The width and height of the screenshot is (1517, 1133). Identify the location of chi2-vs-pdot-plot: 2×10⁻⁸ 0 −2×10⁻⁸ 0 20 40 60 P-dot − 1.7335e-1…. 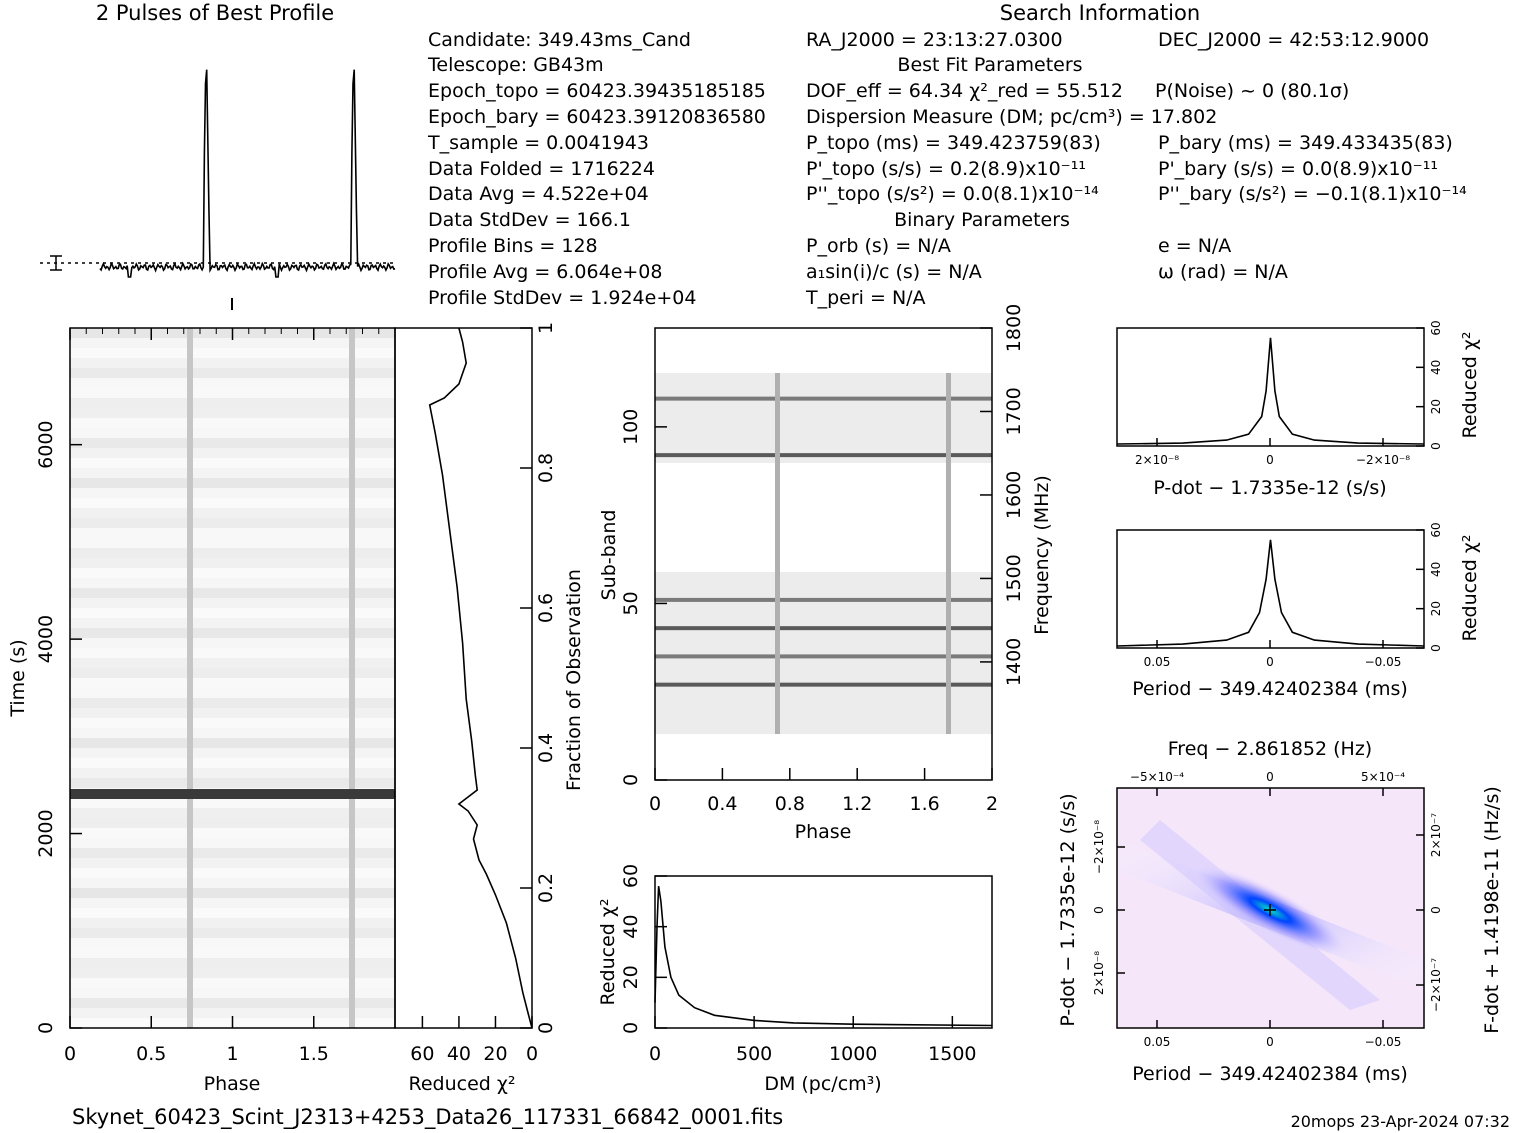
(1298, 409).